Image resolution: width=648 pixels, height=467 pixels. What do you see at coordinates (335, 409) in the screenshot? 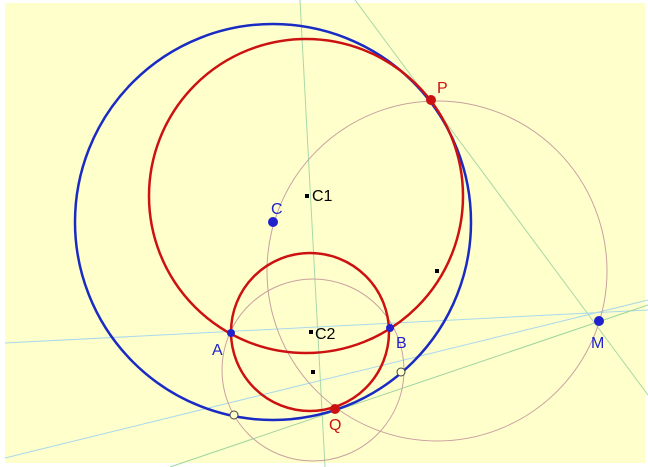
I see `point-q` at bounding box center [335, 409].